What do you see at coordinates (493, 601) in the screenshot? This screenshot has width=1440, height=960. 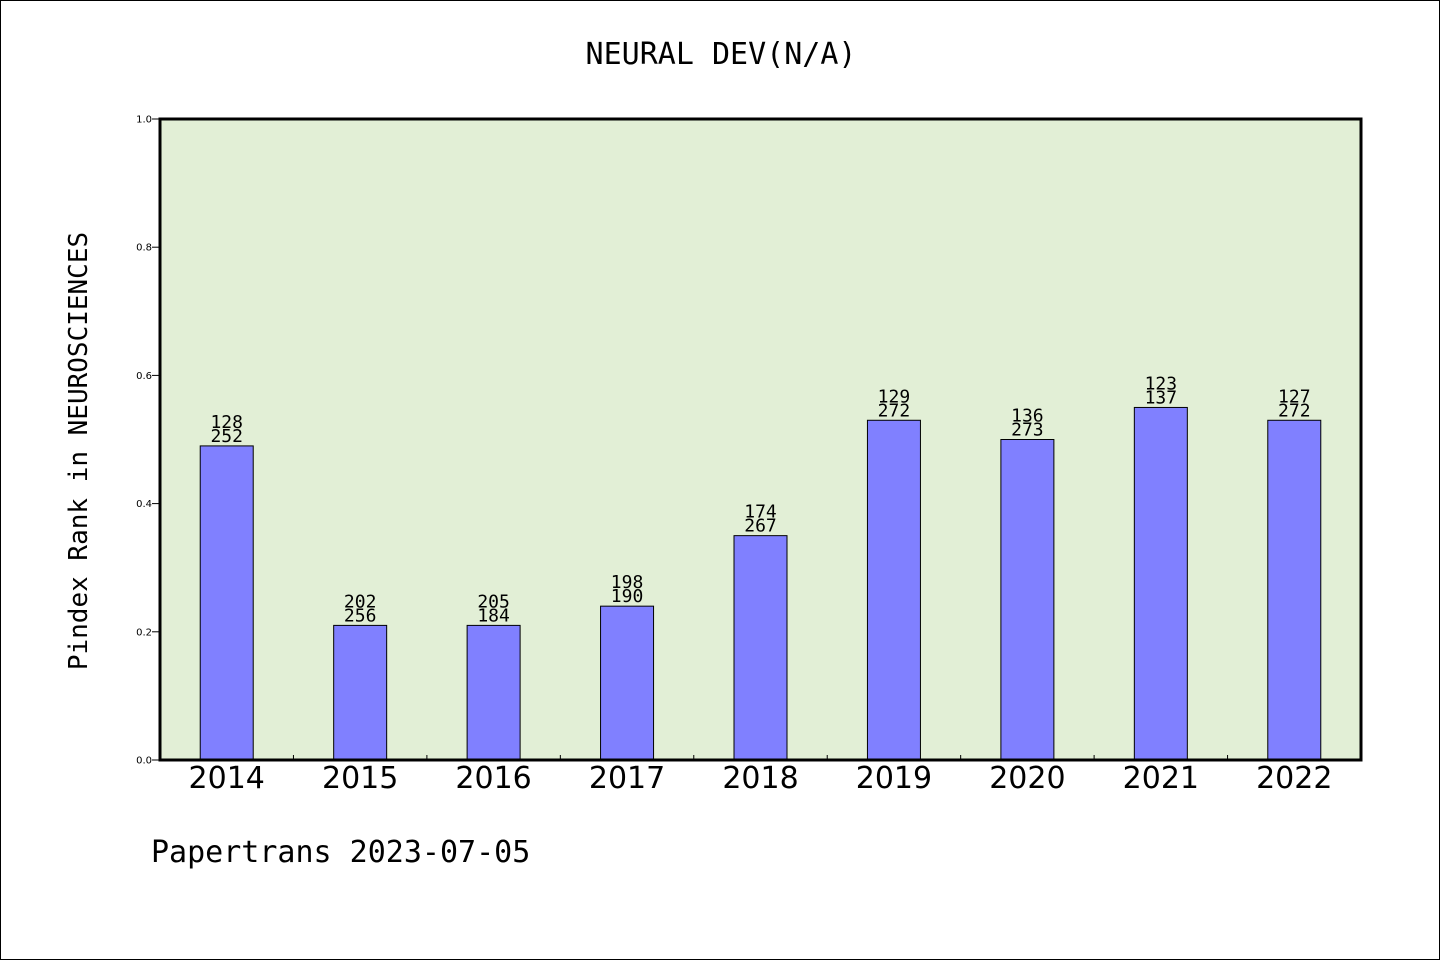 I see `bar-label-top: 205` at bounding box center [493, 601].